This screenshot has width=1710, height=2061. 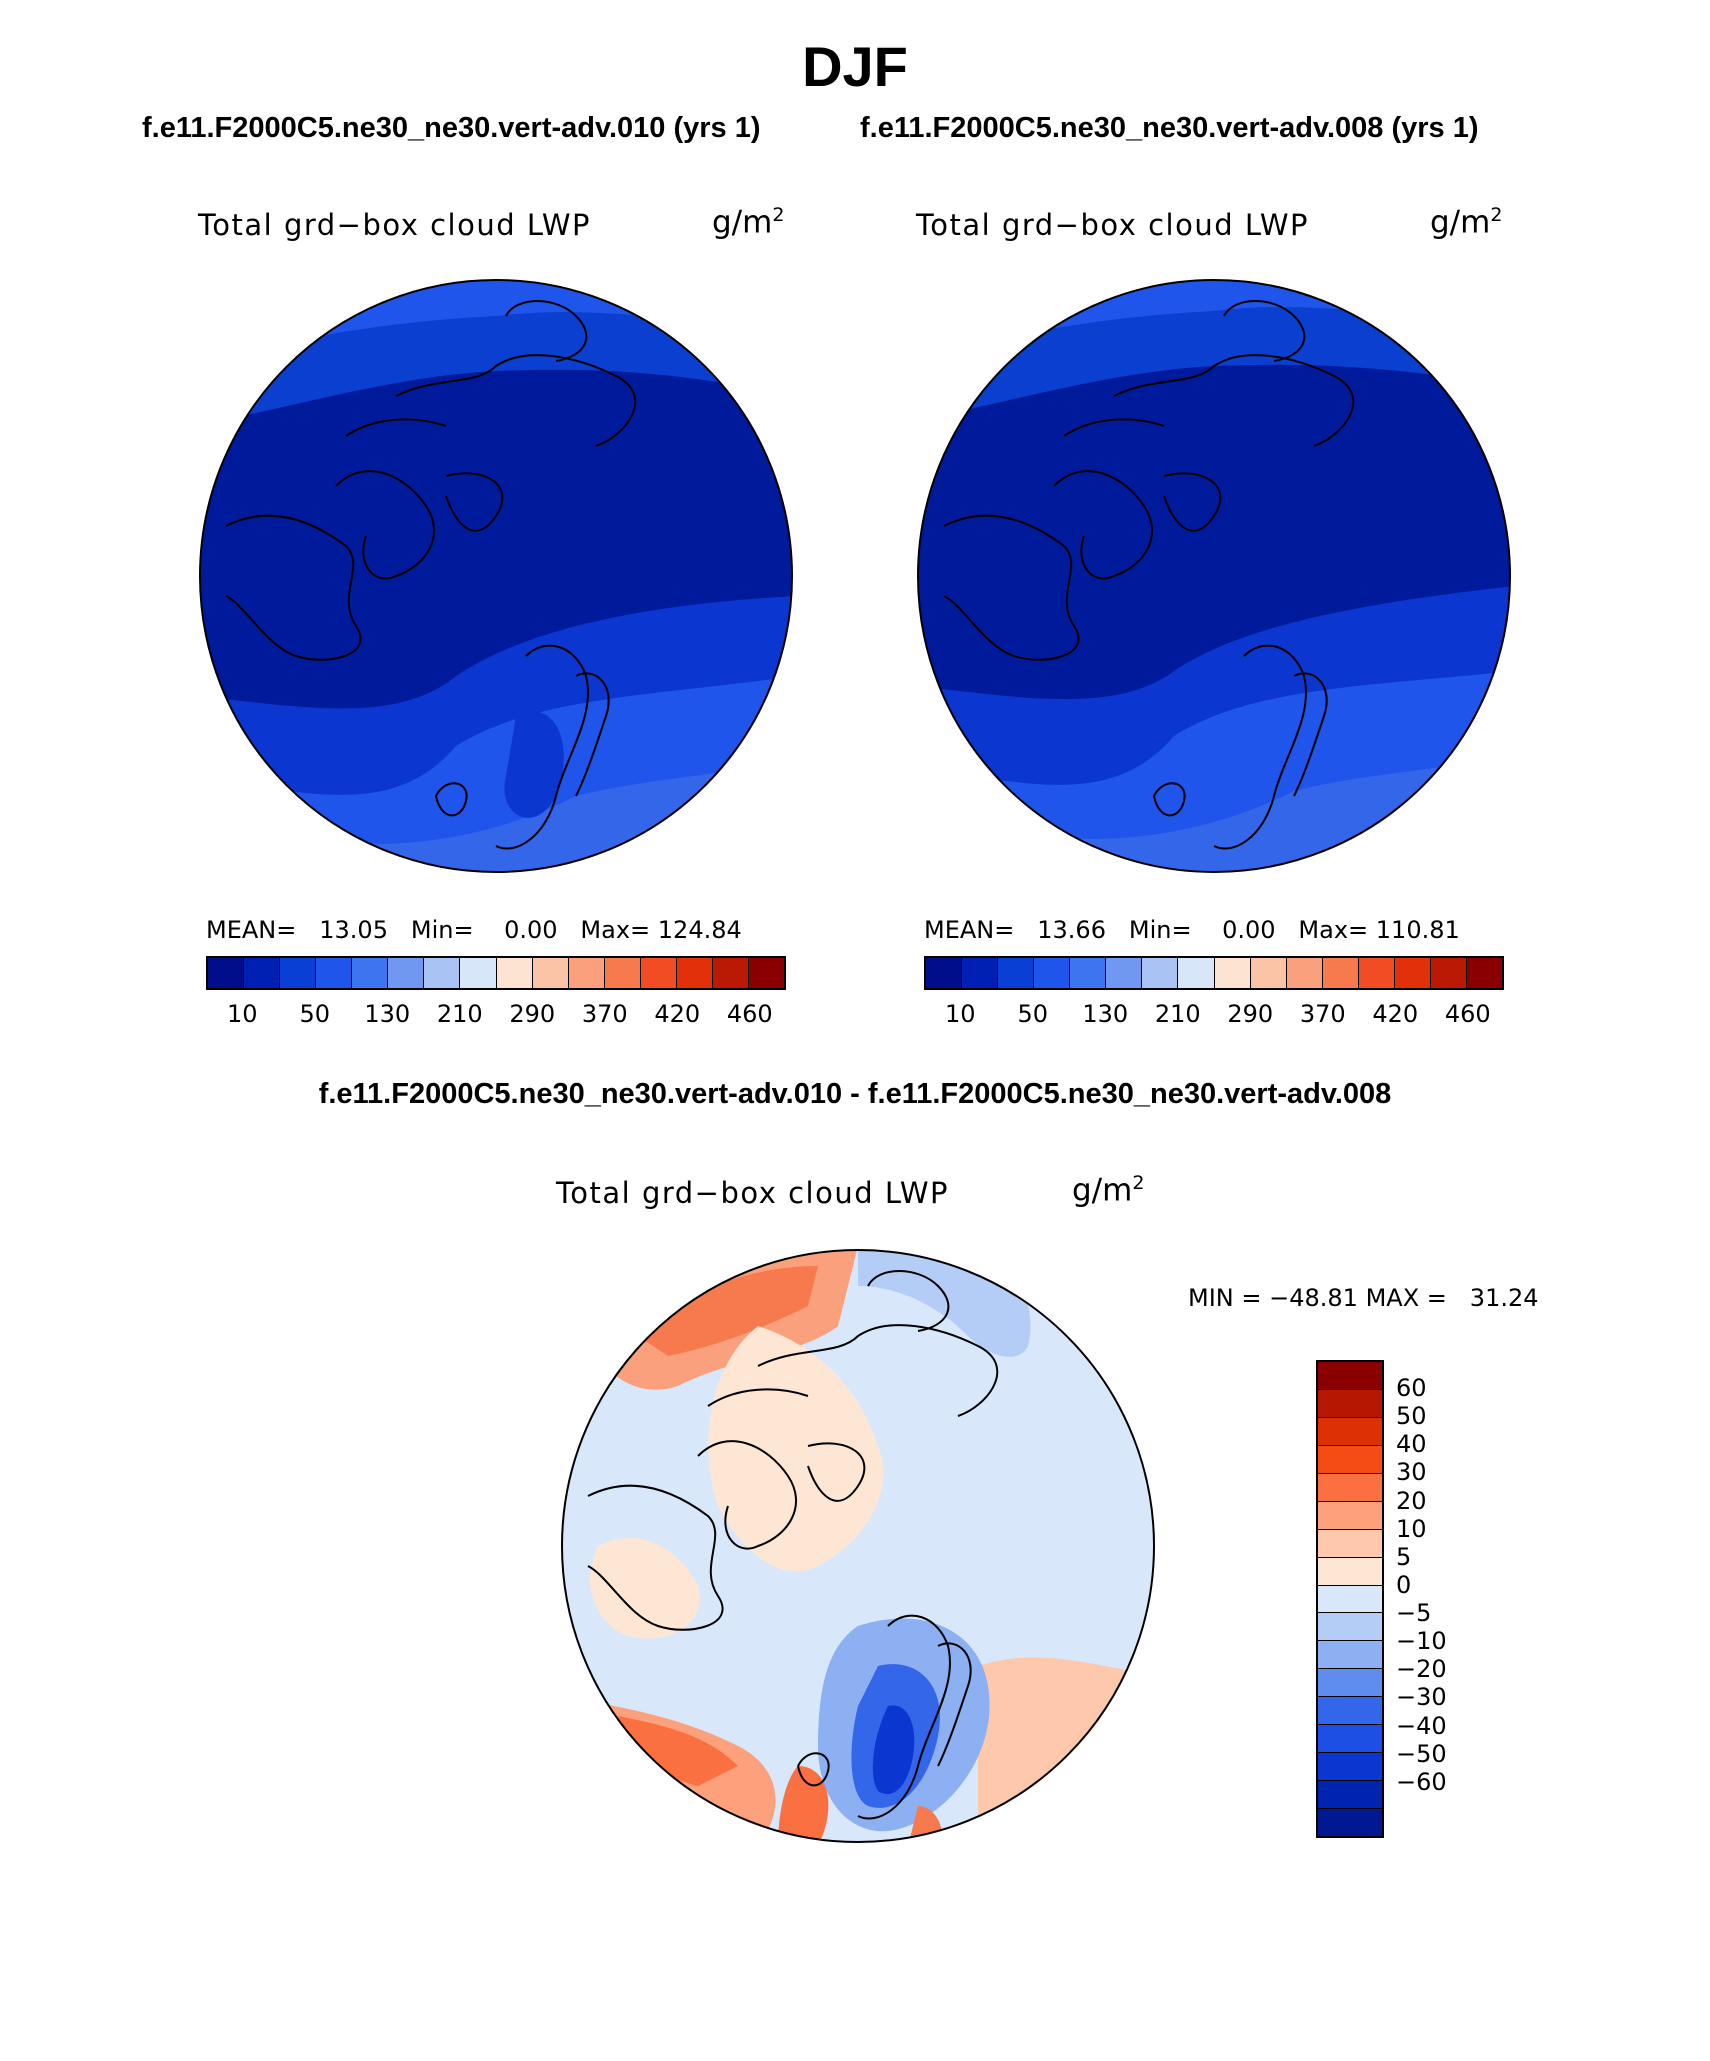 What do you see at coordinates (1414, 1613) in the screenshot?
I see `difference-colorbar-tick-label: −5` at bounding box center [1414, 1613].